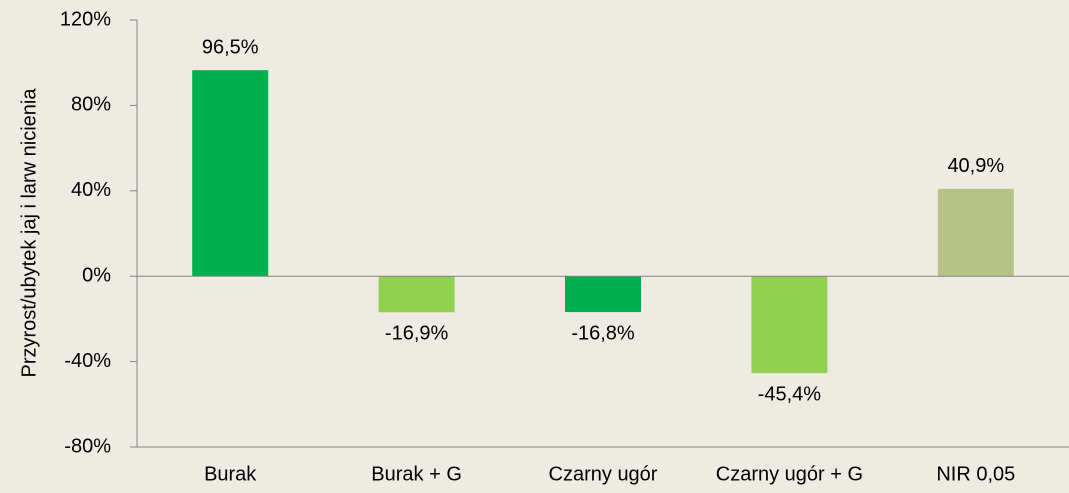  Describe the element at coordinates (29, 233) in the screenshot. I see `y-axis-title: Przyrost/ubytek jaj i larw nicienia` at that location.